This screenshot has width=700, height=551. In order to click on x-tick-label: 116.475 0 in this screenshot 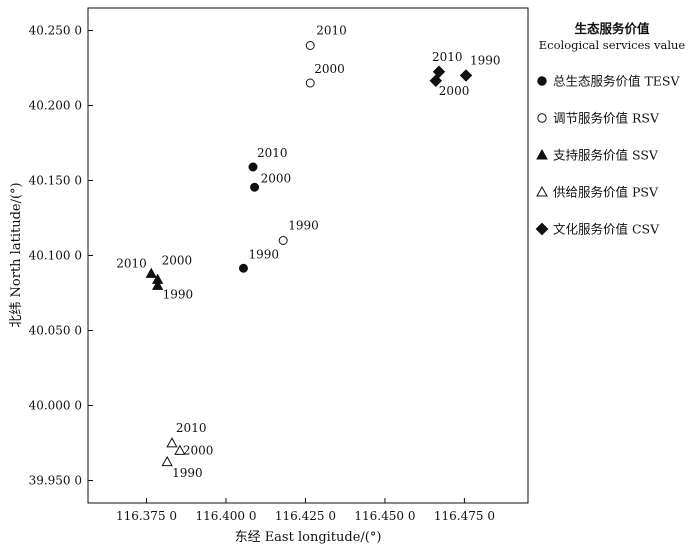, I will do `click(464, 516)`.